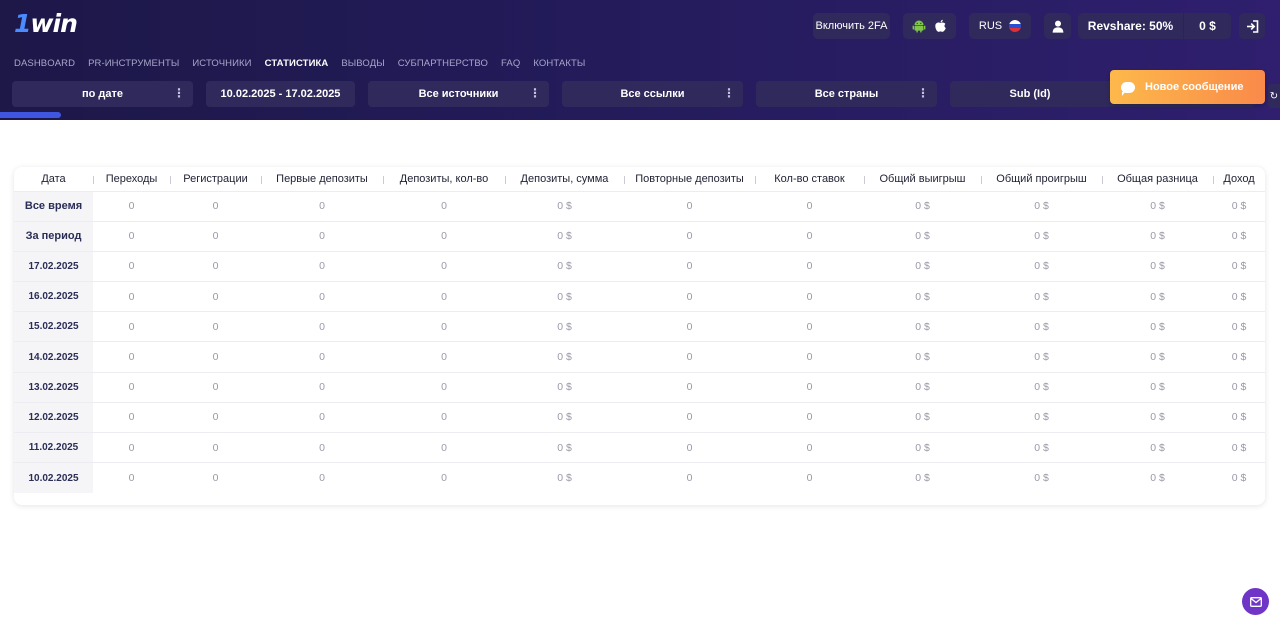 The height and width of the screenshot is (624, 1280). Describe the element at coordinates (929, 26) in the screenshot. I see `app-download-button` at that location.